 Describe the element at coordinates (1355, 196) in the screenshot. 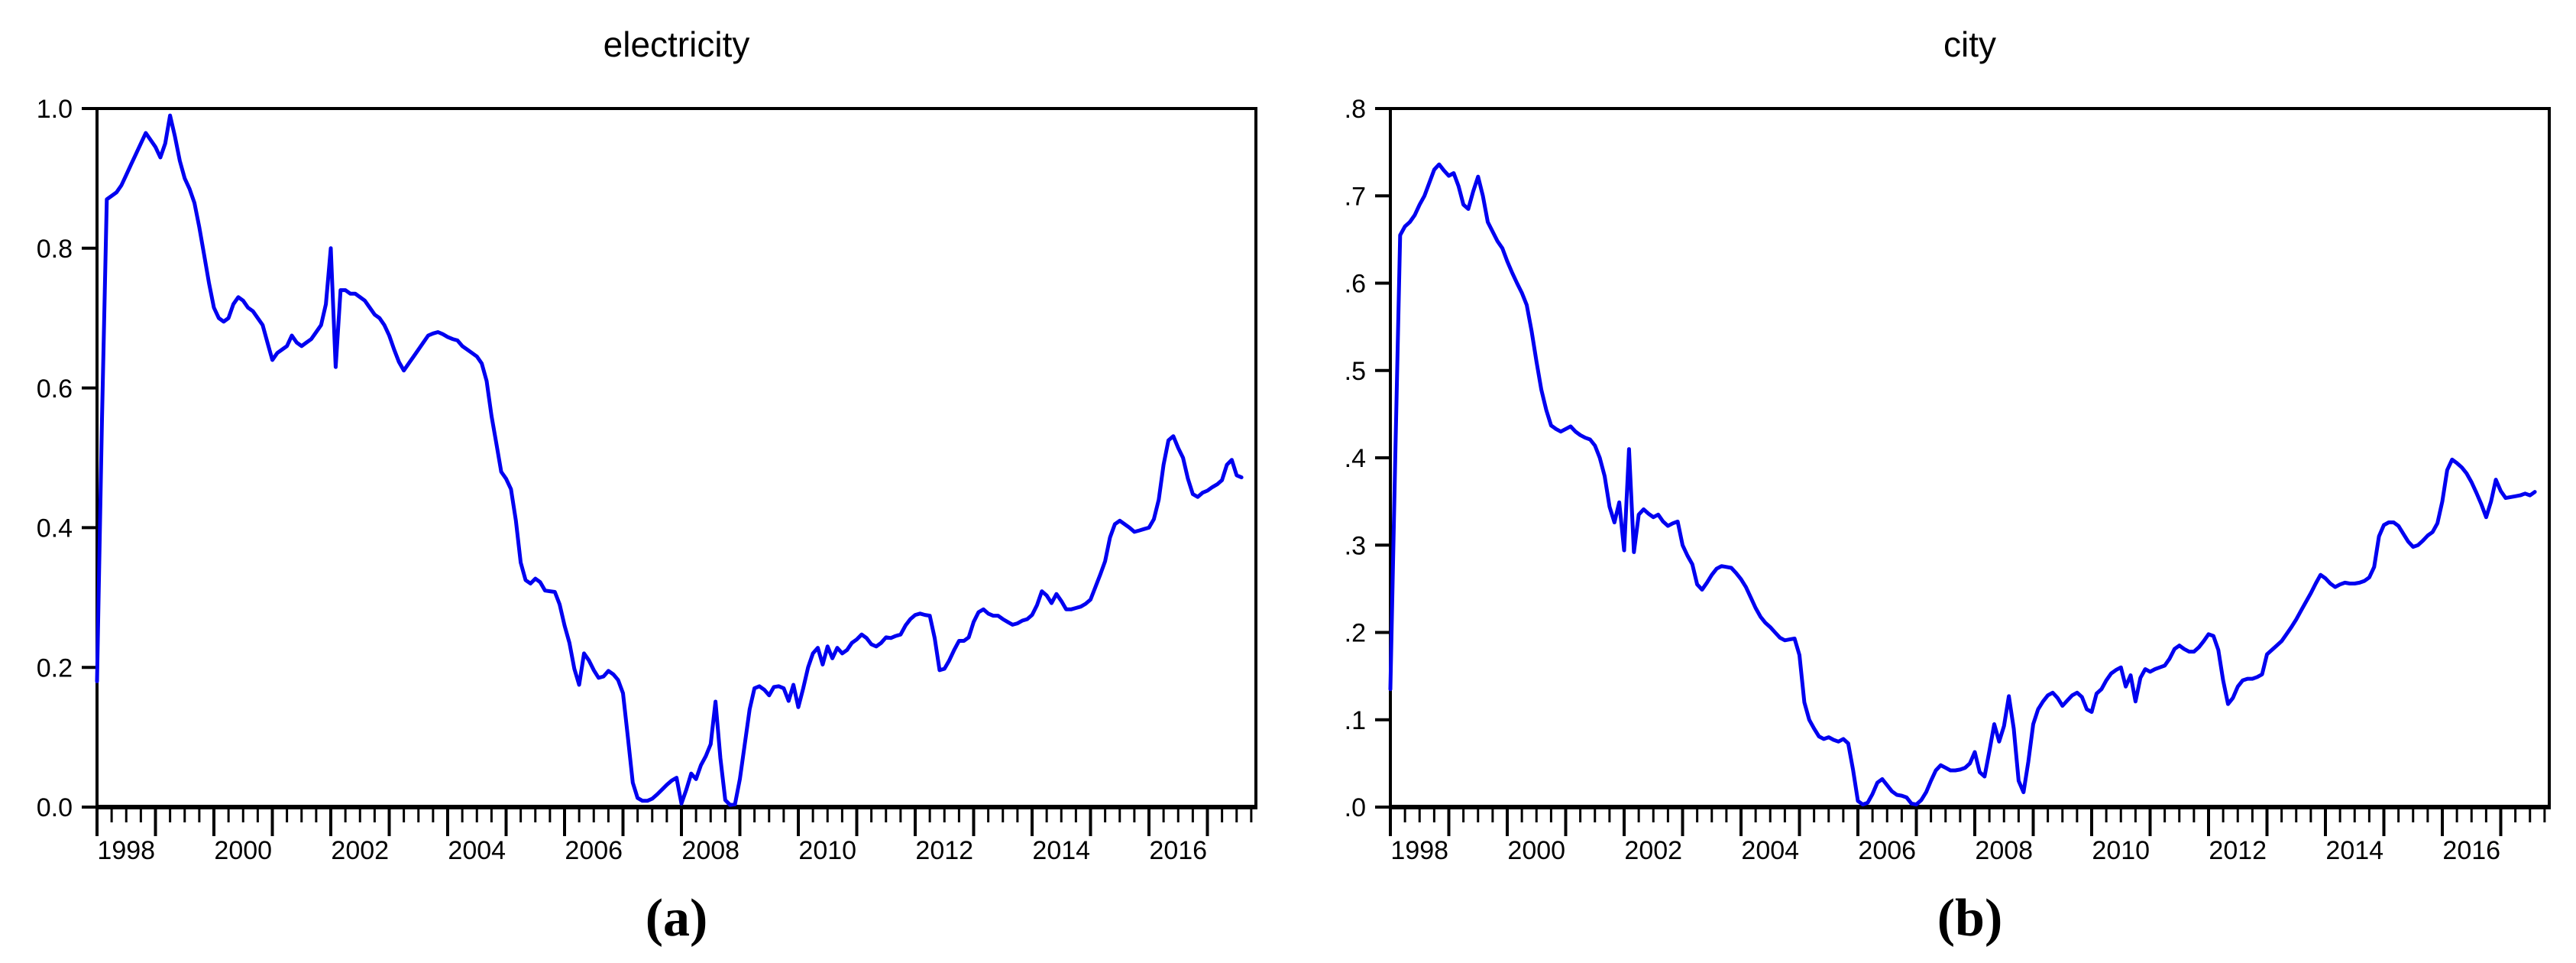

I see `y-tick-label: .7` at that location.